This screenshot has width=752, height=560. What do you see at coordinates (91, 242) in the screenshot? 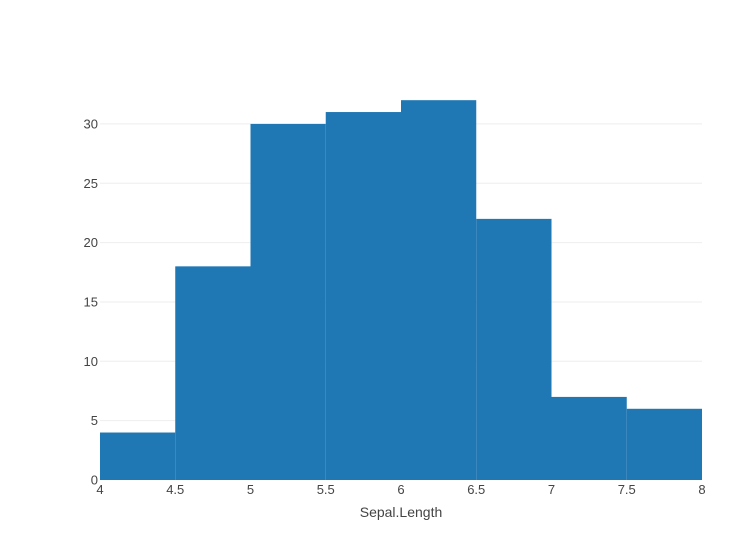
I see `y-tick-label: 20` at bounding box center [91, 242].